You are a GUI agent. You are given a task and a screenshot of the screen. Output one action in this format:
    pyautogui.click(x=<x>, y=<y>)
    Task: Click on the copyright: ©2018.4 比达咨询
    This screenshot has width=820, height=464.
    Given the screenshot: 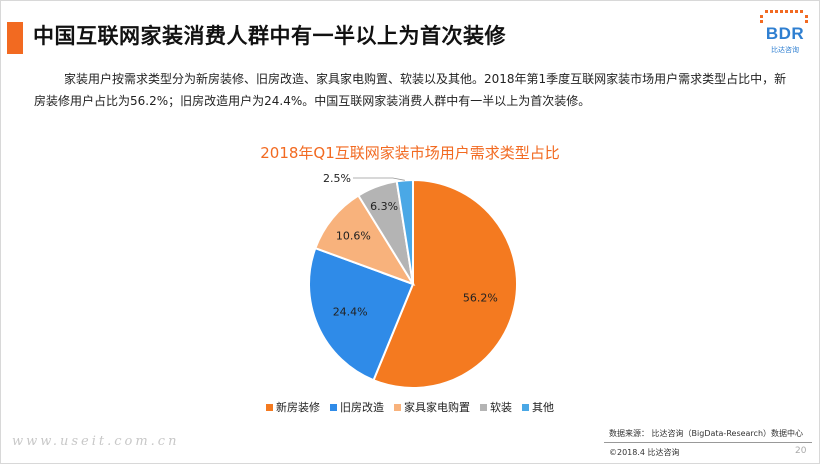 What is the action you would take?
    pyautogui.click(x=644, y=452)
    